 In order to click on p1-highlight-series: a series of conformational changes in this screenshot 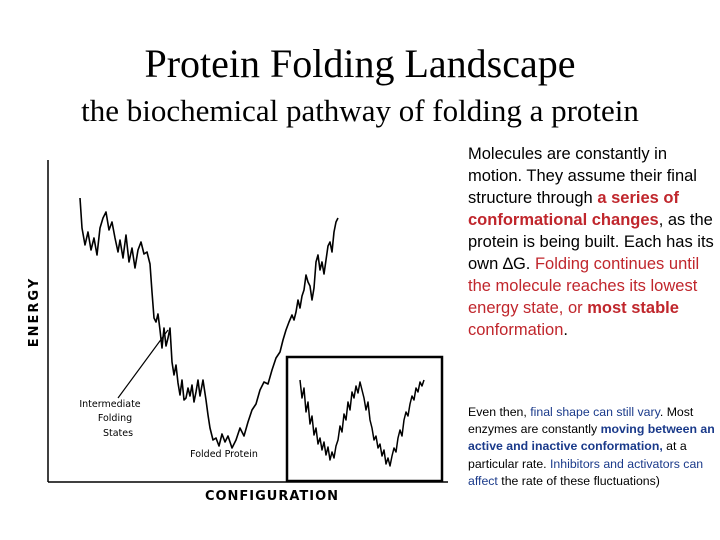, I will do `click(573, 209)`.